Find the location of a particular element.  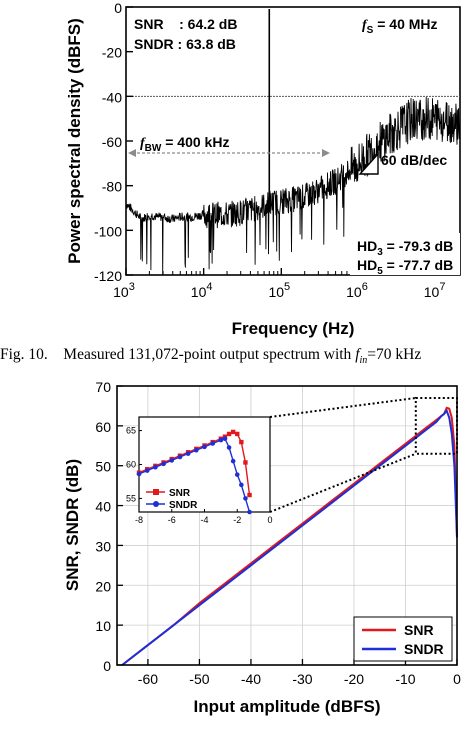

snr-inset-legend: SNR SNDR is located at coordinates (172, 499).